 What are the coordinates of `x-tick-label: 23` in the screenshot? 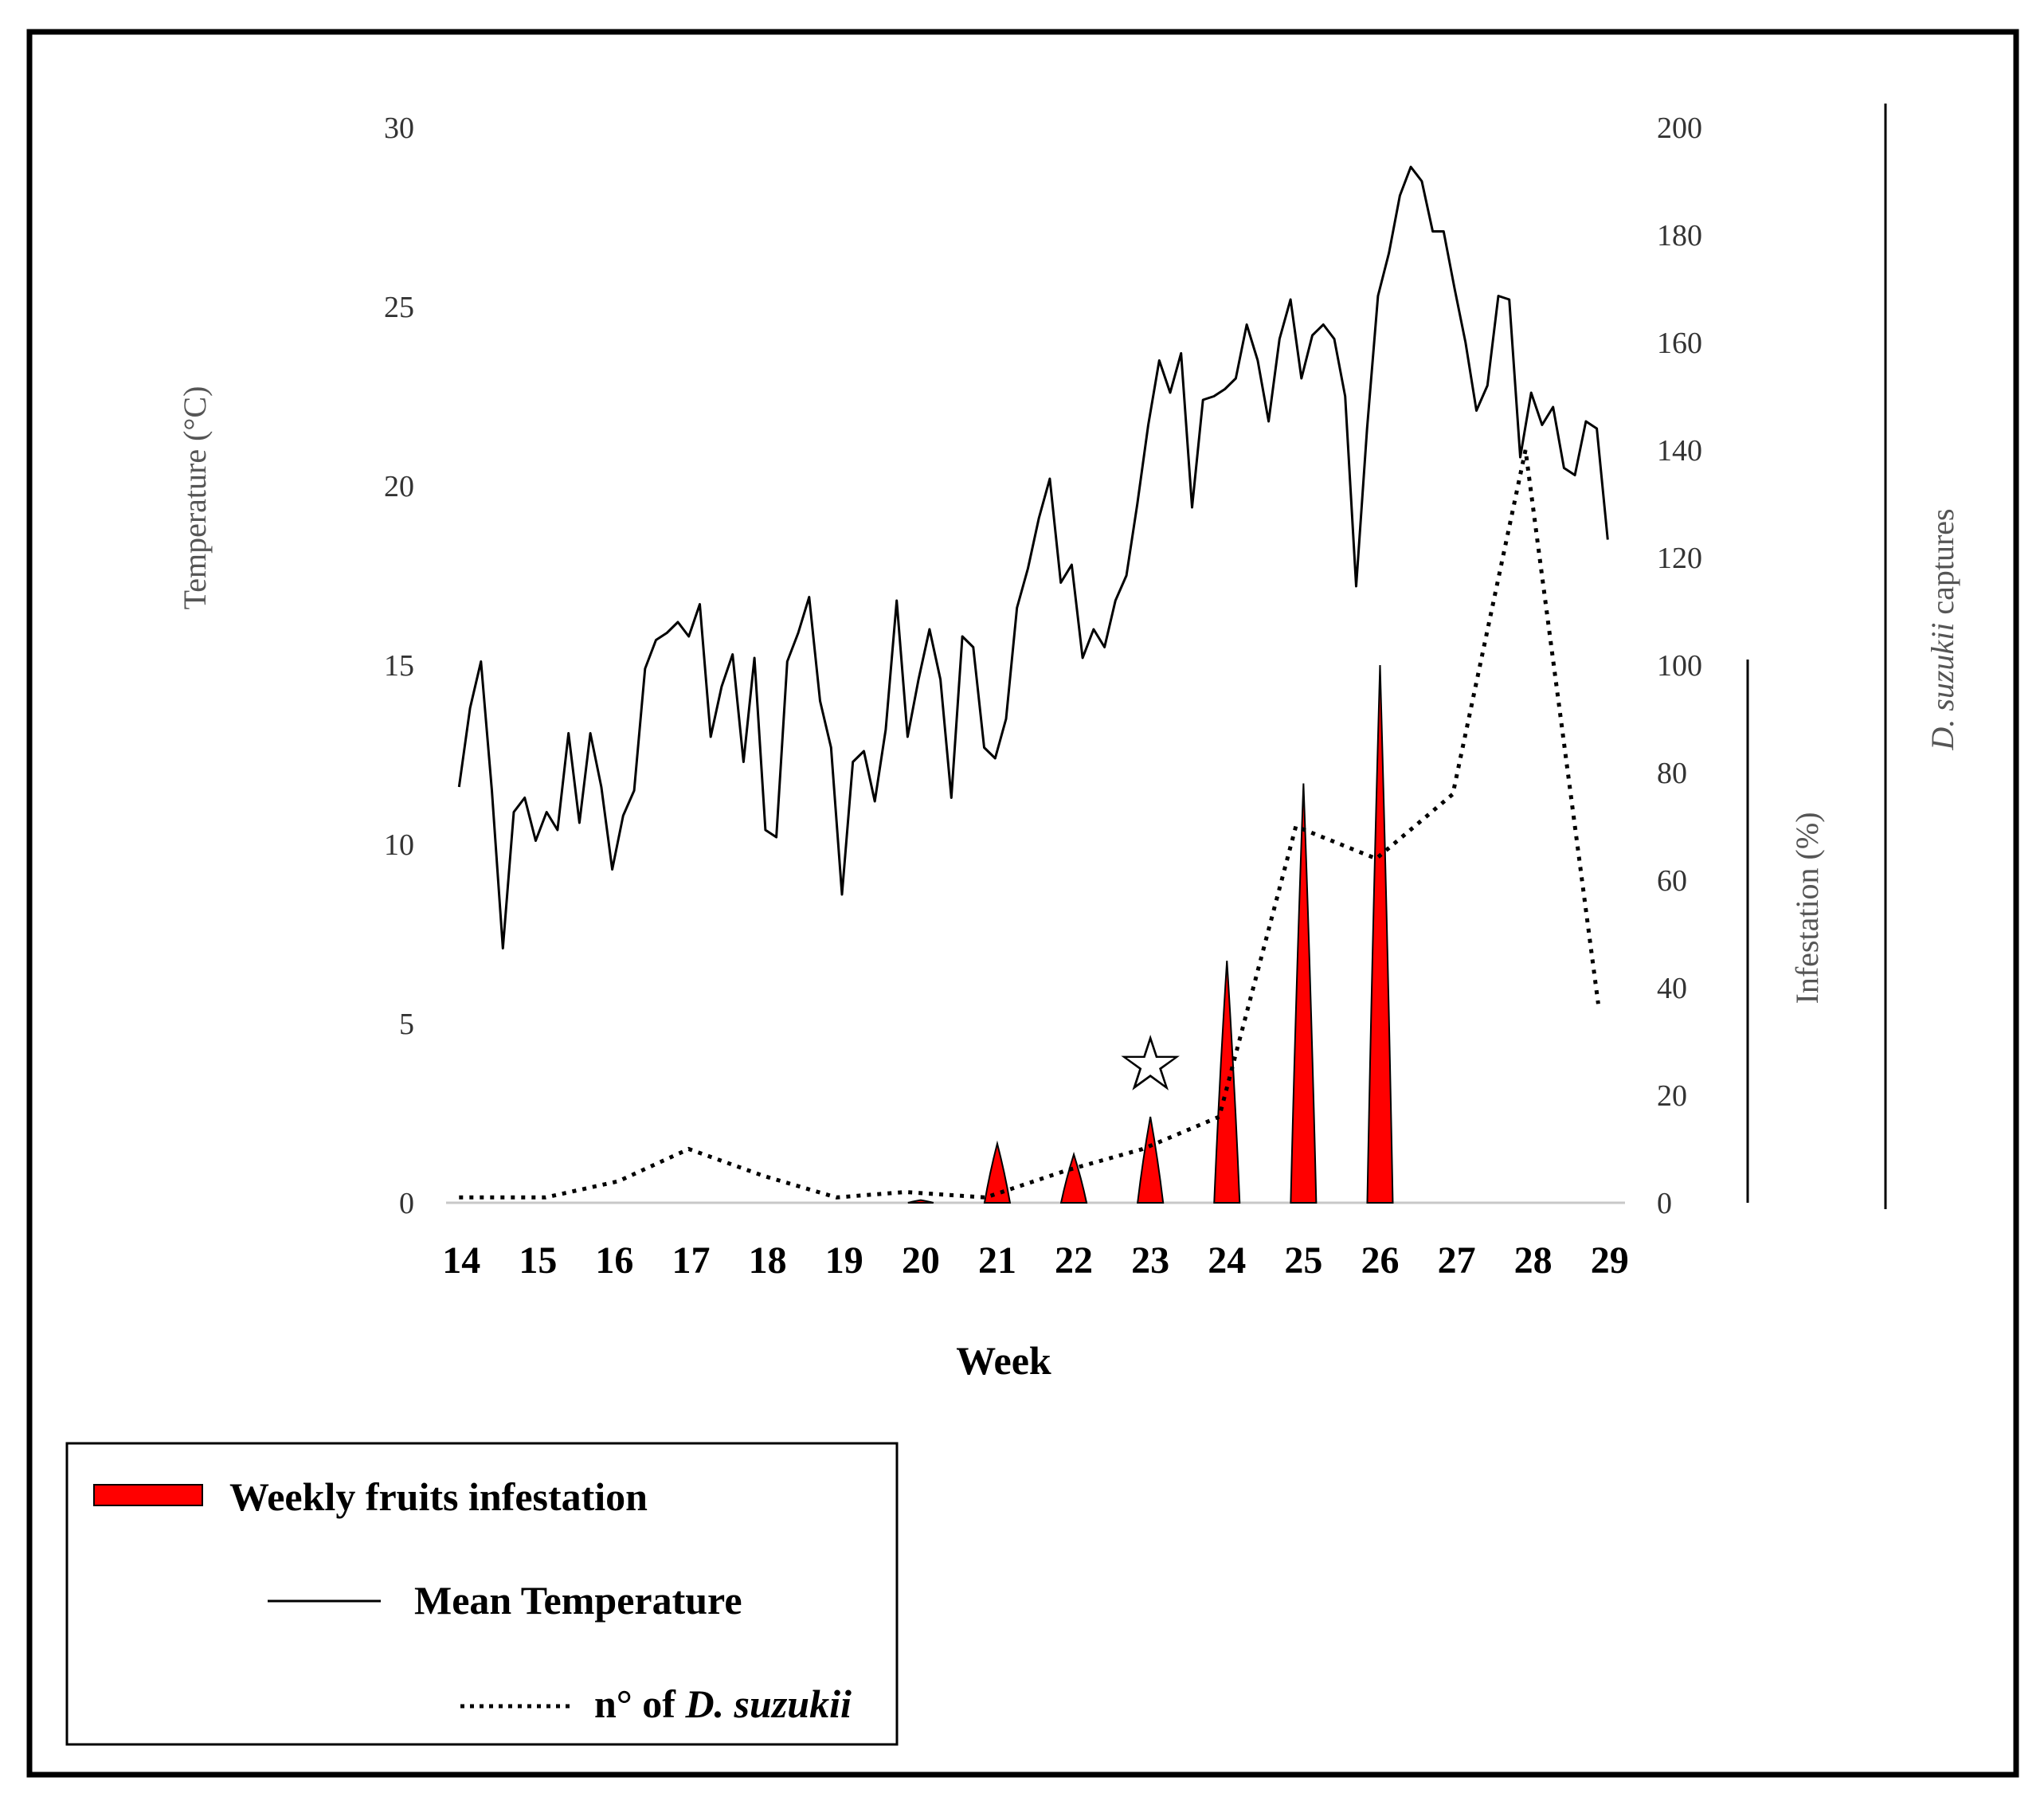 It's located at (1150, 1260).